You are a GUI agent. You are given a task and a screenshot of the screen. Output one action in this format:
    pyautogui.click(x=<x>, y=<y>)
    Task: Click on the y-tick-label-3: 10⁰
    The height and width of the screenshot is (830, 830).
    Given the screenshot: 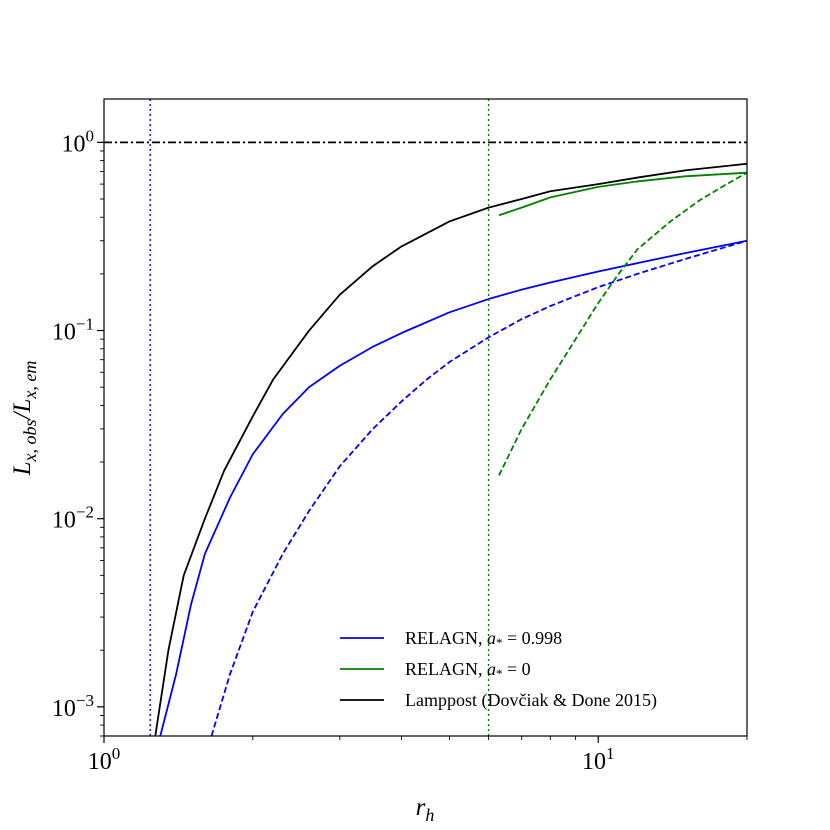 What is the action you would take?
    pyautogui.click(x=78, y=141)
    